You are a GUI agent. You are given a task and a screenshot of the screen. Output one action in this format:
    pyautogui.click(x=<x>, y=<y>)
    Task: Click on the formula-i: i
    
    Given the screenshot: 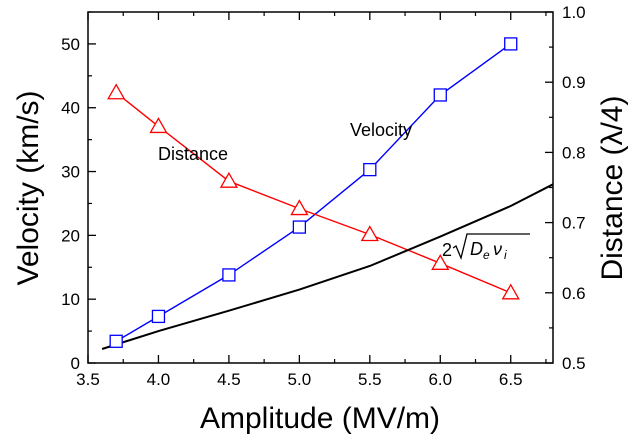 What is the action you would take?
    pyautogui.click(x=505, y=255)
    